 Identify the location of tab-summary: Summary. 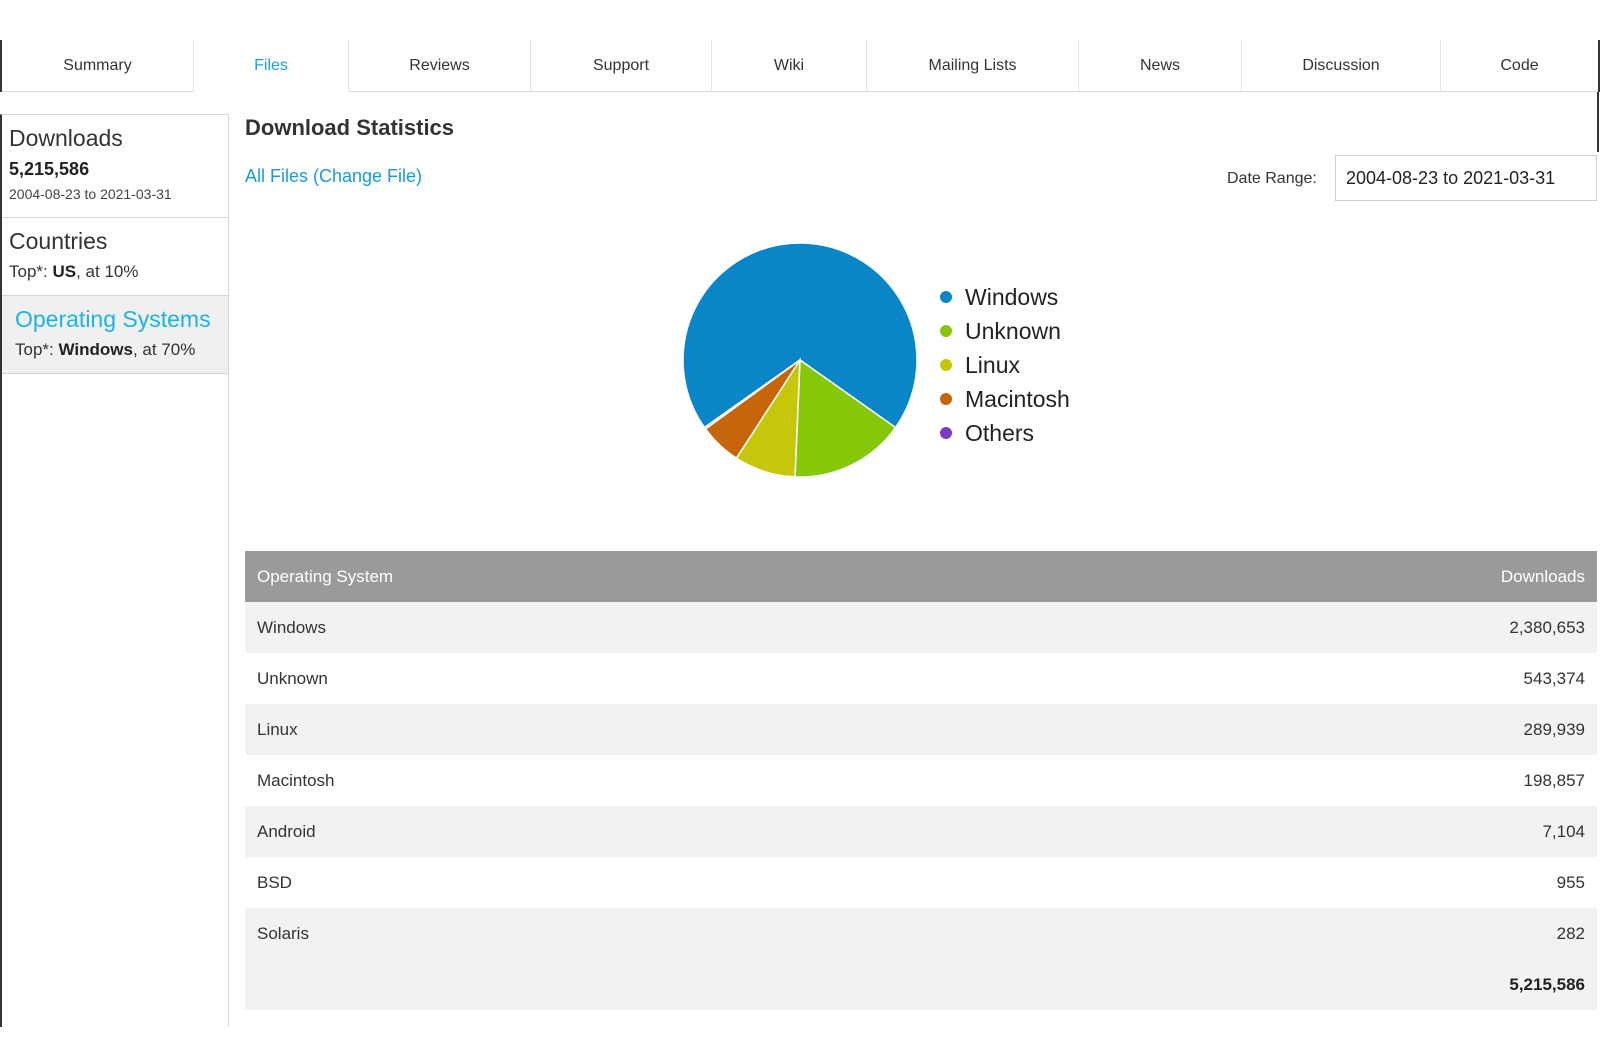
(98, 66).